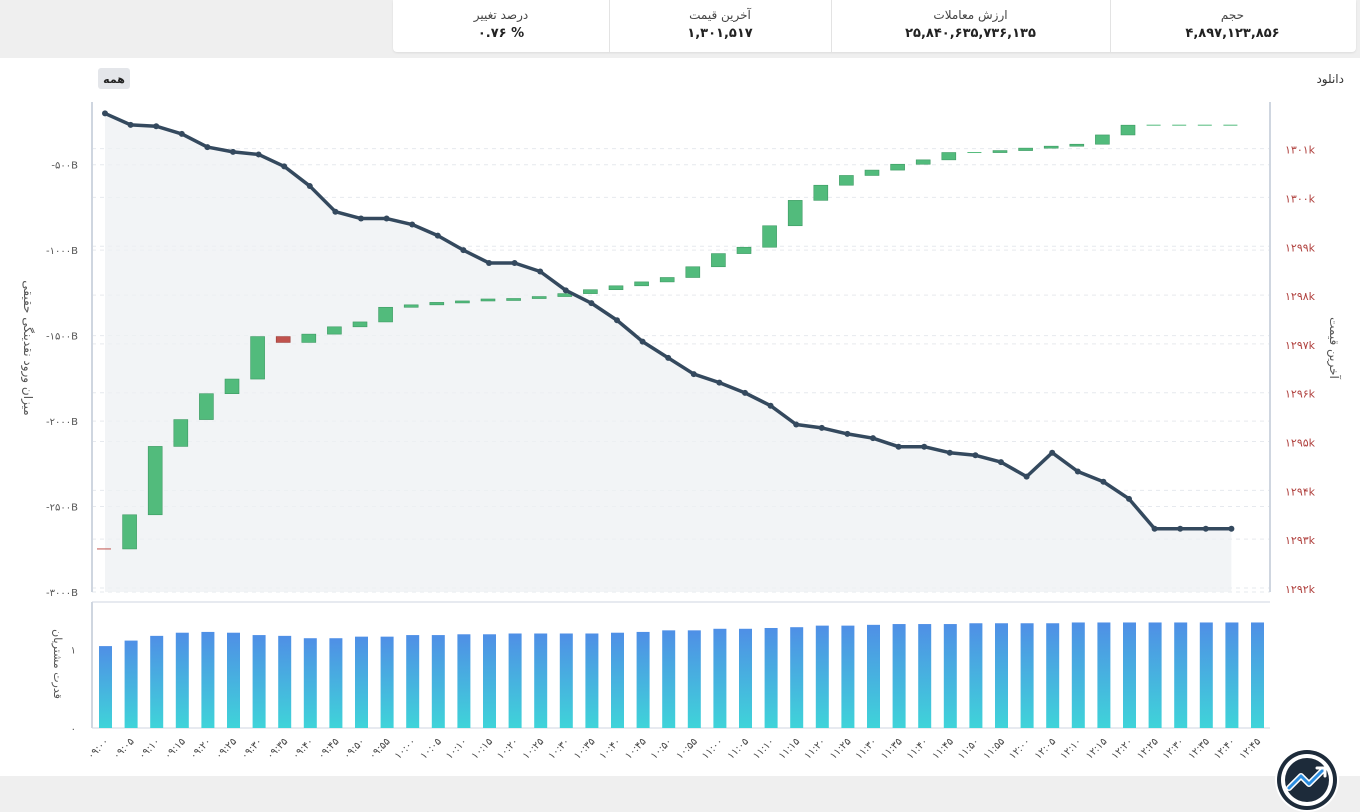 This screenshot has width=1360, height=812. What do you see at coordinates (501, 15) in the screenshot?
I see `stat-label: درصد تغییر` at bounding box center [501, 15].